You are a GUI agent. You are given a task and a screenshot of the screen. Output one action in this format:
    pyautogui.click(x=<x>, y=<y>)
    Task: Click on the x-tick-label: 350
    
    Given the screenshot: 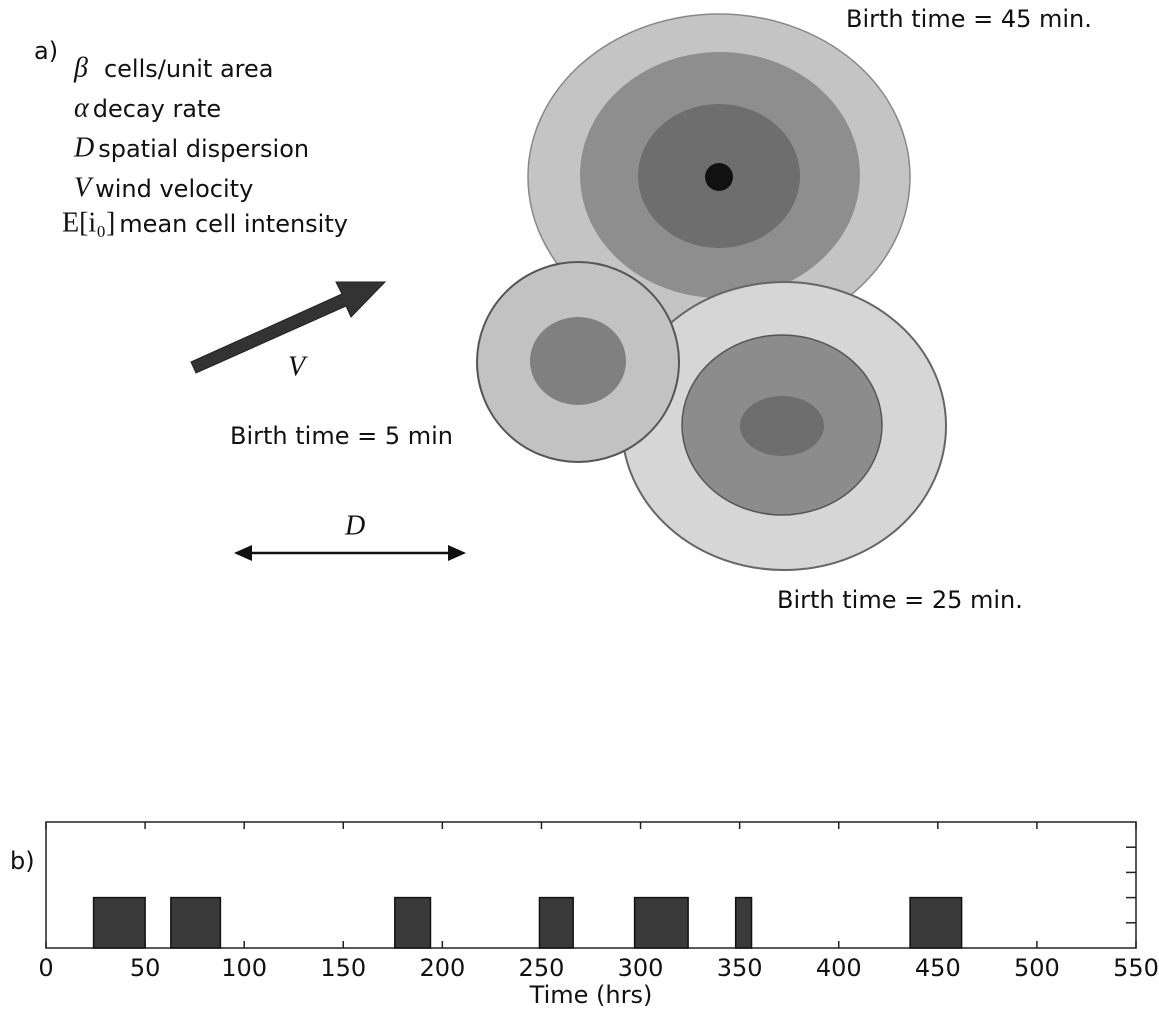 What is the action you would take?
    pyautogui.click(x=740, y=968)
    